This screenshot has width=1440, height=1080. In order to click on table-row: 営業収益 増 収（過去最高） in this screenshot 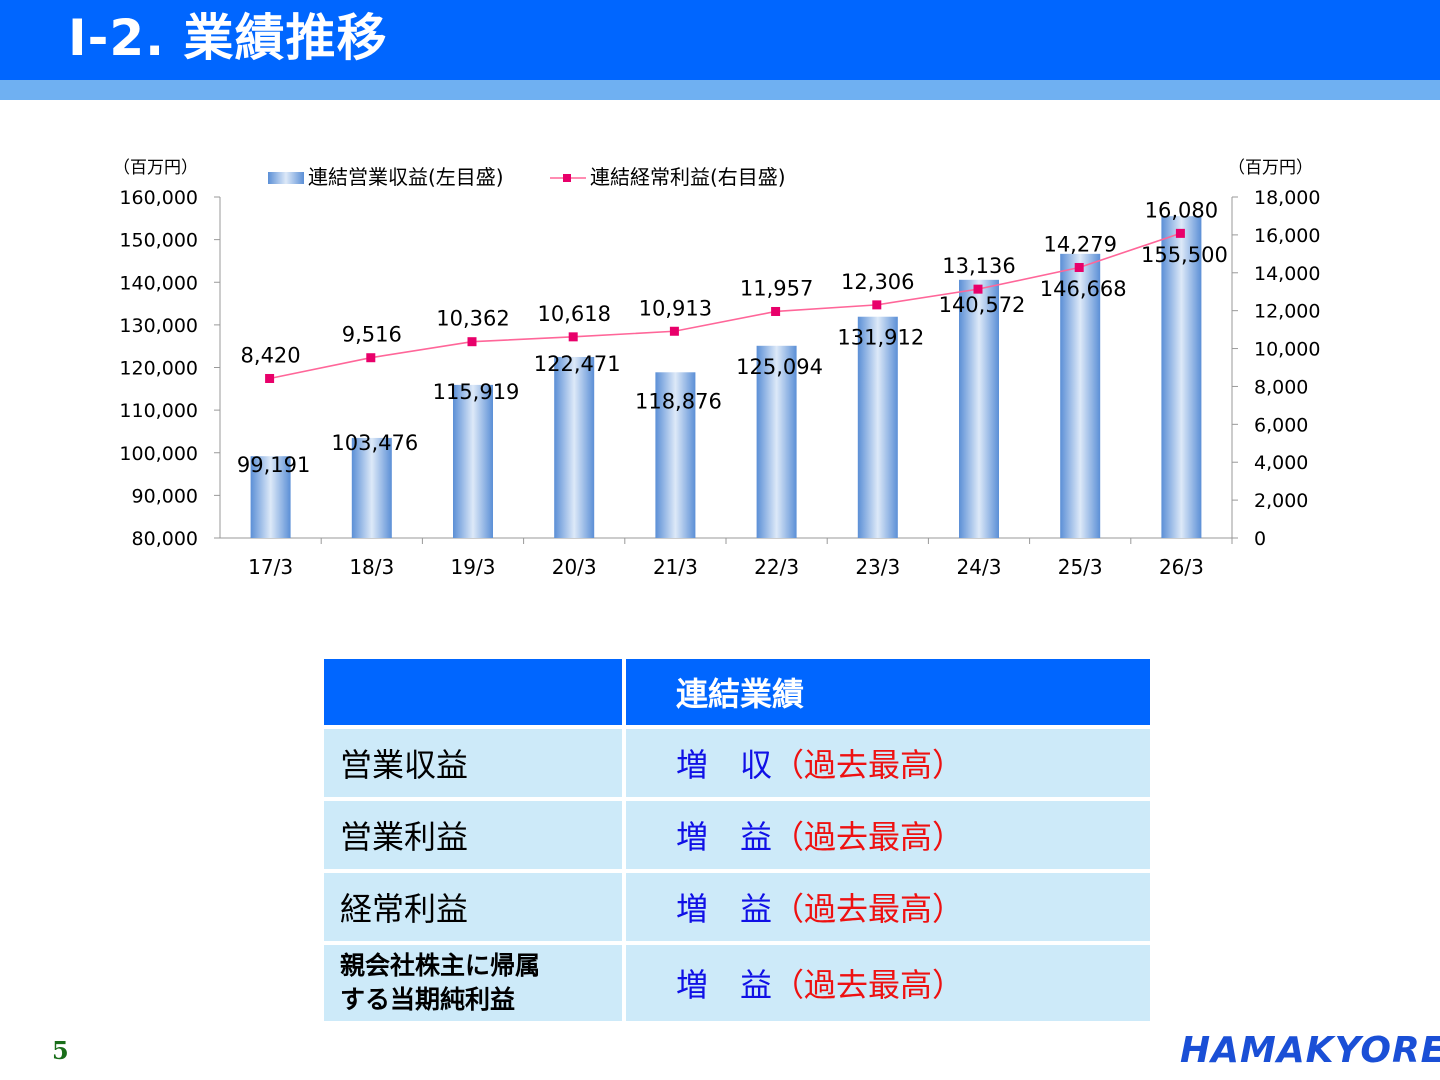, I will do `click(737, 763)`.